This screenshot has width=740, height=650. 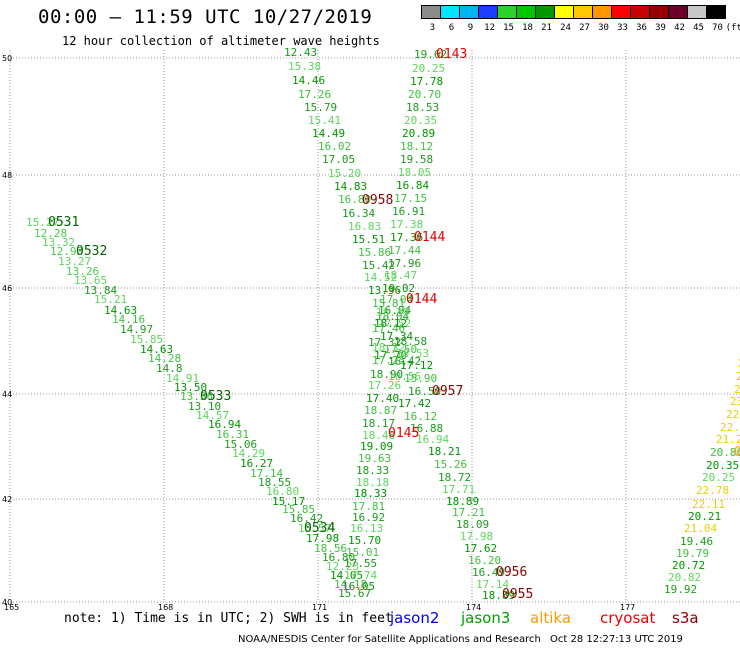 I want to click on wave-height-value: 15.51, so click(x=368, y=239).